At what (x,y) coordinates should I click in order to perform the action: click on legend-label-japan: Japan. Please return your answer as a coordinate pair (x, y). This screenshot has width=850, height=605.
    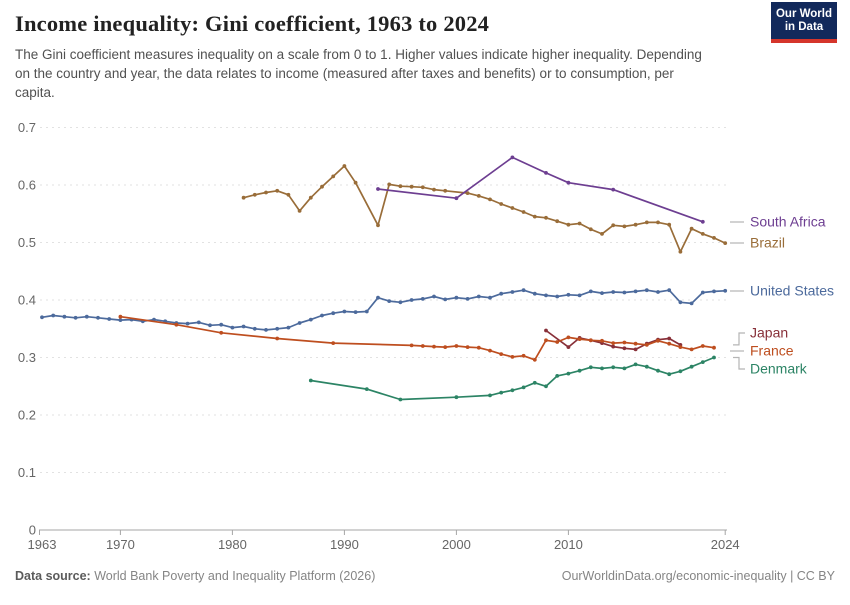
    Looking at the image, I should click on (769, 333).